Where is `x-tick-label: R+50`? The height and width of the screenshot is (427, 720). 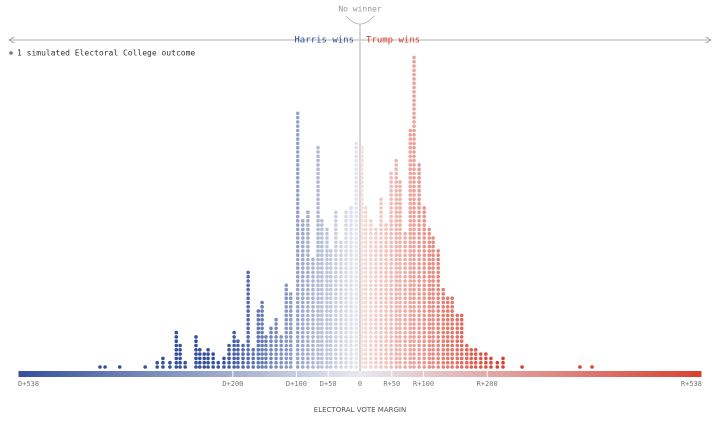
x-tick-label: R+50 is located at coordinates (391, 384).